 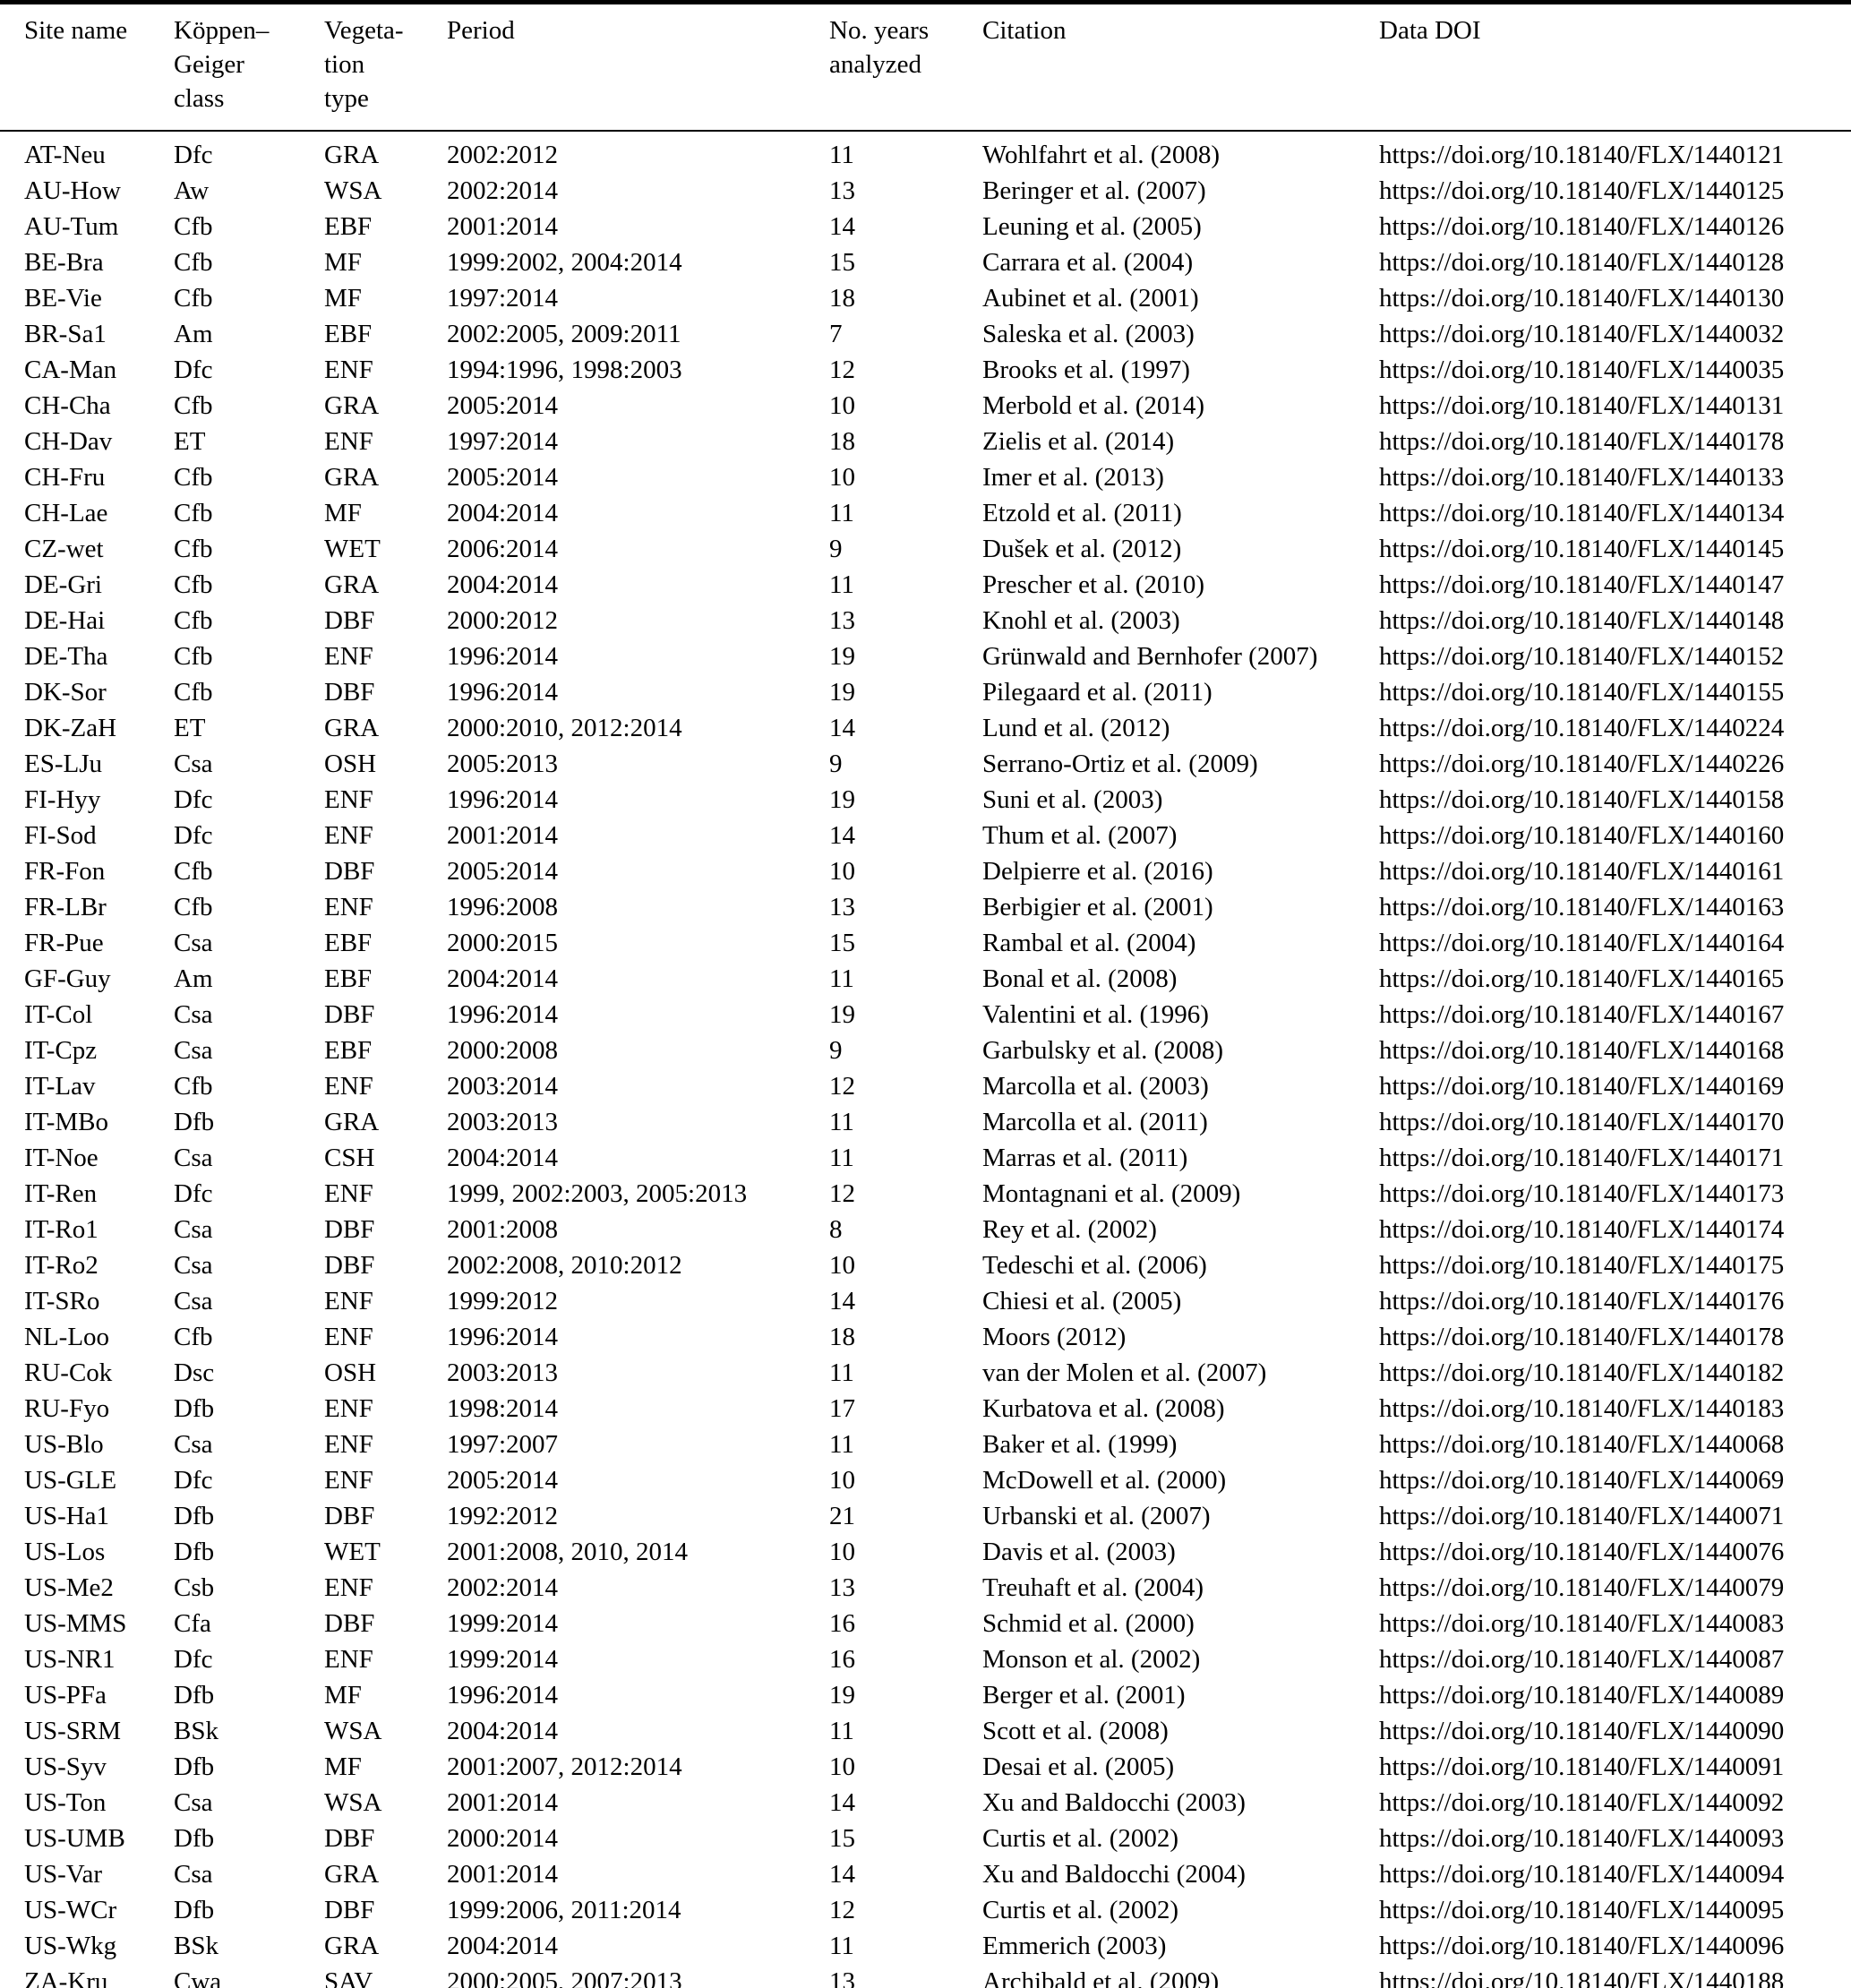 I want to click on doi-link: https://doi.org/10.18140/FLX/1440148, so click(x=1582, y=621).